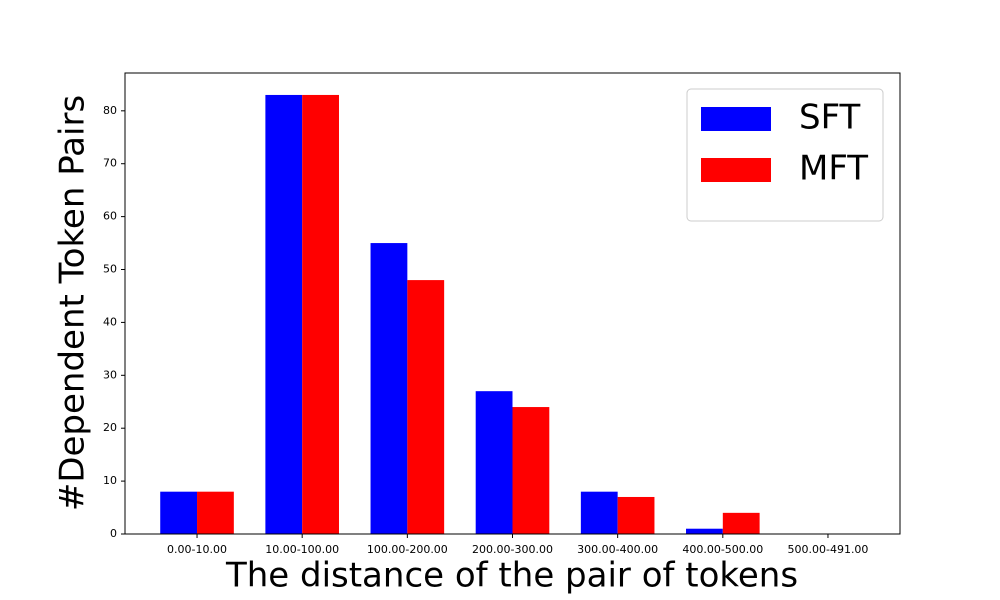  Describe the element at coordinates (830, 118) in the screenshot. I see `legend-label: SFT` at that location.